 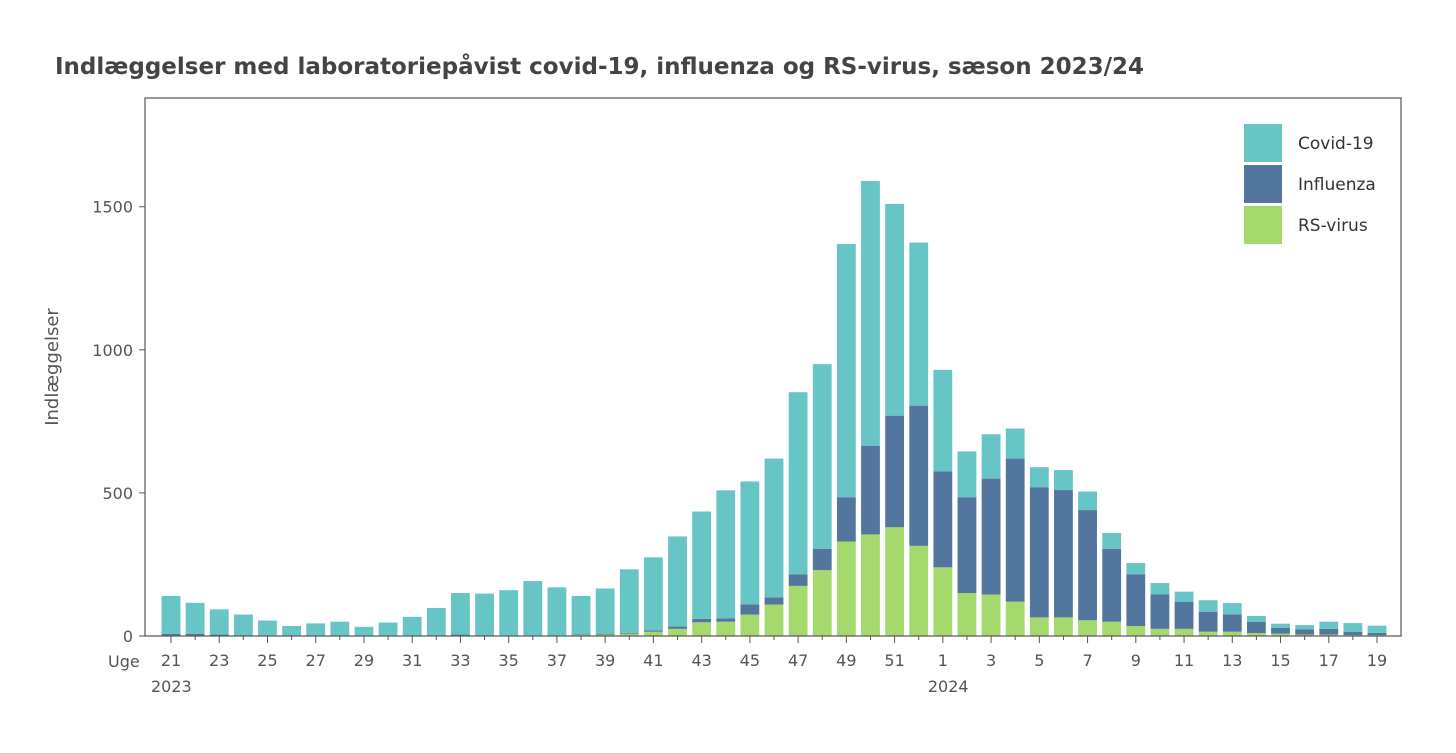 I want to click on legend-swatch, so click(x=1263, y=225).